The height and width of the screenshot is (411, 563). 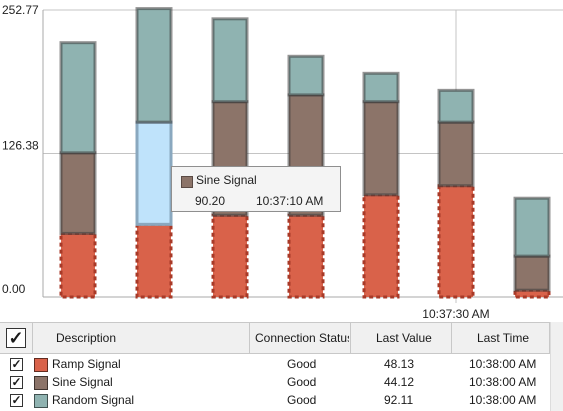 I want to click on vertical-scrollbar, so click(x=556, y=366).